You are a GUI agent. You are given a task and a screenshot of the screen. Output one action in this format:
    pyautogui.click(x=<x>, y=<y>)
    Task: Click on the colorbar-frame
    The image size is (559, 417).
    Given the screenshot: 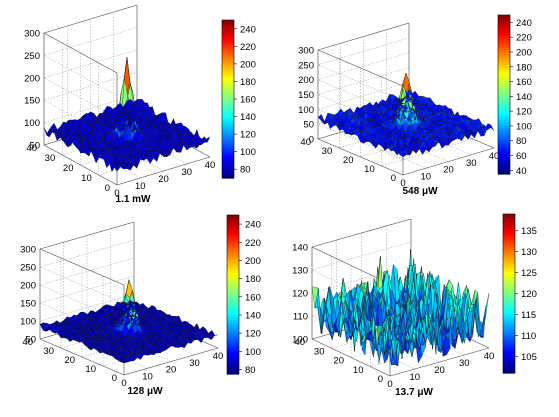 What is the action you would take?
    pyautogui.click(x=504, y=94)
    